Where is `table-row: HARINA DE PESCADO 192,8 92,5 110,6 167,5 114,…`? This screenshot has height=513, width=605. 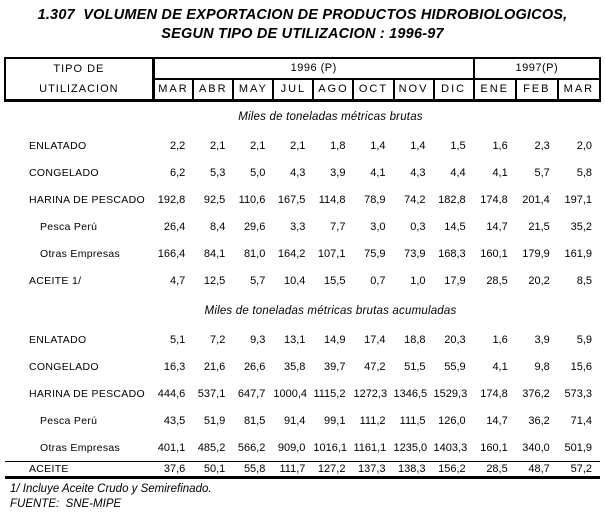
table-row: HARINA DE PESCADO 192,8 92,5 110,6 167,5 114,… is located at coordinates (302, 200).